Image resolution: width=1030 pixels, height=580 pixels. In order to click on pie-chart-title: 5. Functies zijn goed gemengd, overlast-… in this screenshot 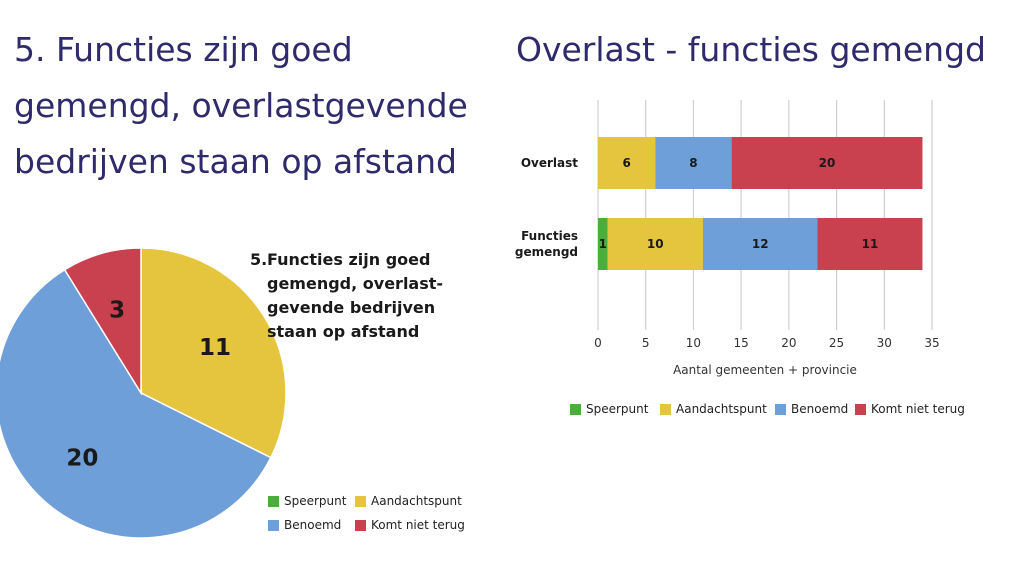, I will do `click(365, 296)`.